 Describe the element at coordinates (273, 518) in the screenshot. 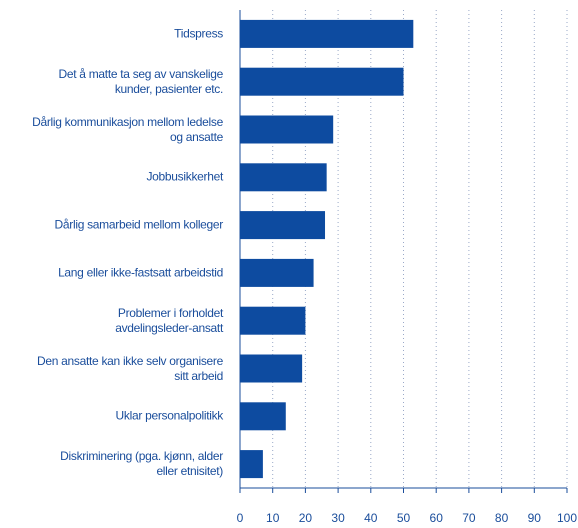

I see `x-tick-label: 10` at that location.